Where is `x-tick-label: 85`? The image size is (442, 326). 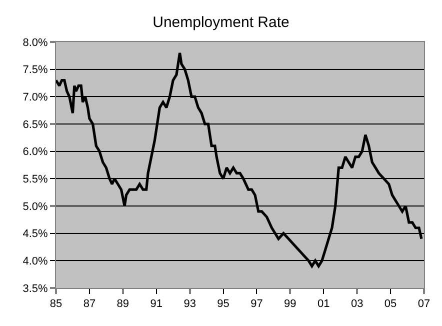 x-tick-label: 85 is located at coordinates (56, 304).